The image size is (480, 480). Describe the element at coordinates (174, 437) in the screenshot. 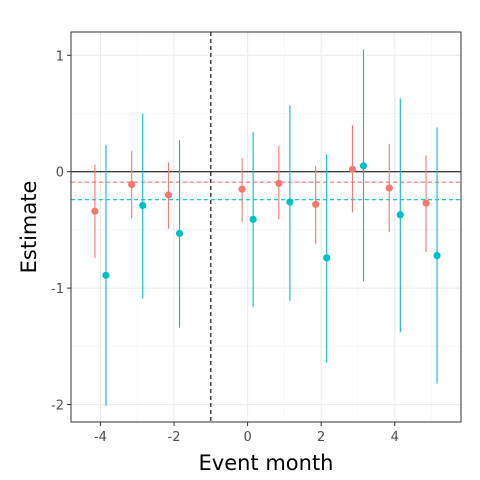

I see `x-tick-label: -2` at that location.